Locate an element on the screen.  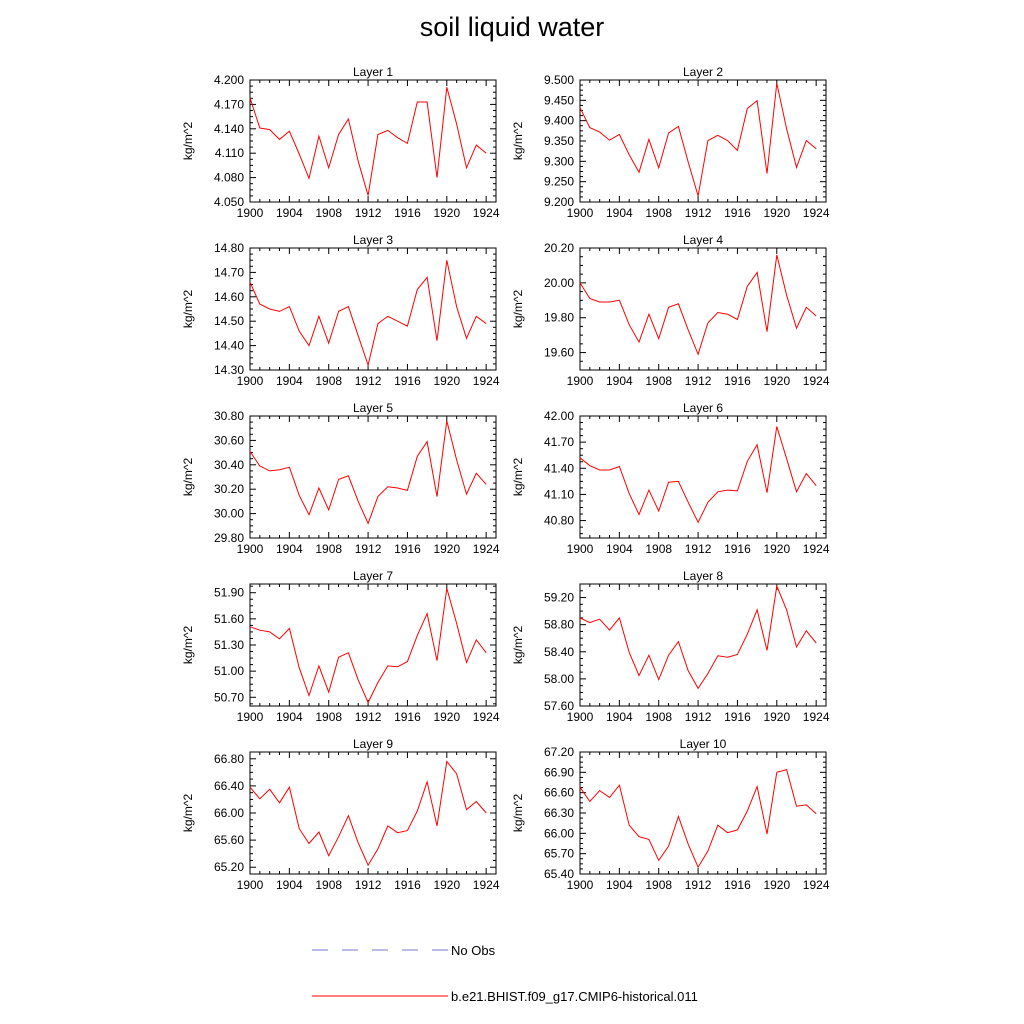
panel-1-plot-frame is located at coordinates (373, 141).